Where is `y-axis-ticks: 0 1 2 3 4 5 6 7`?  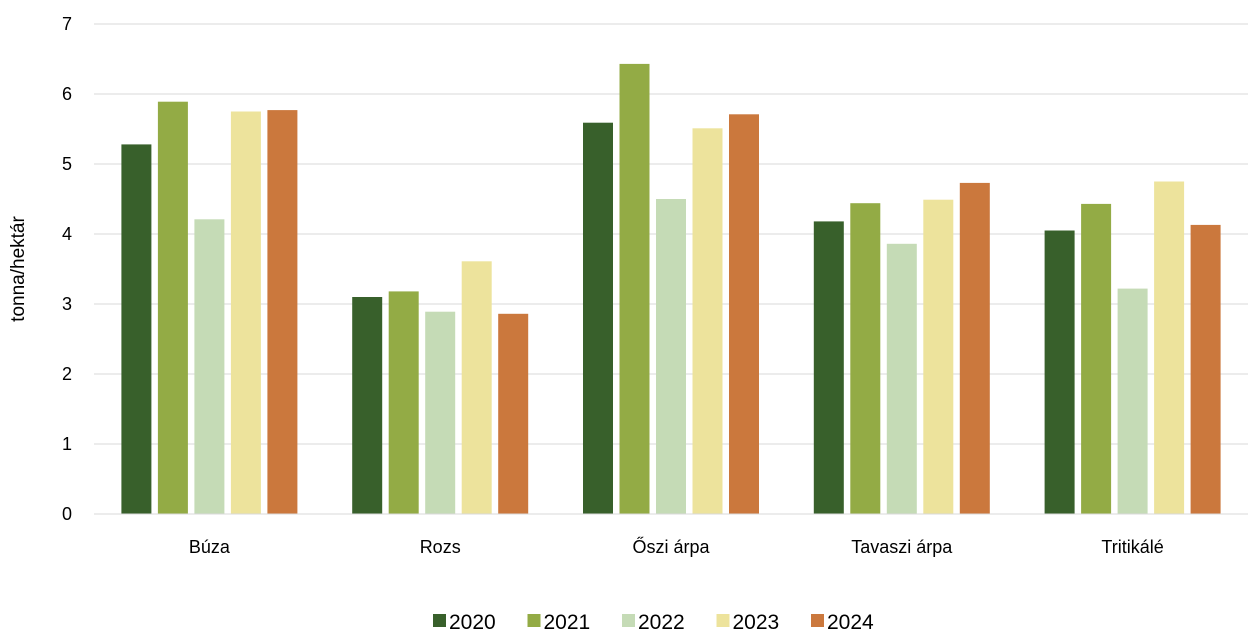
y-axis-ticks: 0 1 2 3 4 5 6 7 is located at coordinates (67, 269).